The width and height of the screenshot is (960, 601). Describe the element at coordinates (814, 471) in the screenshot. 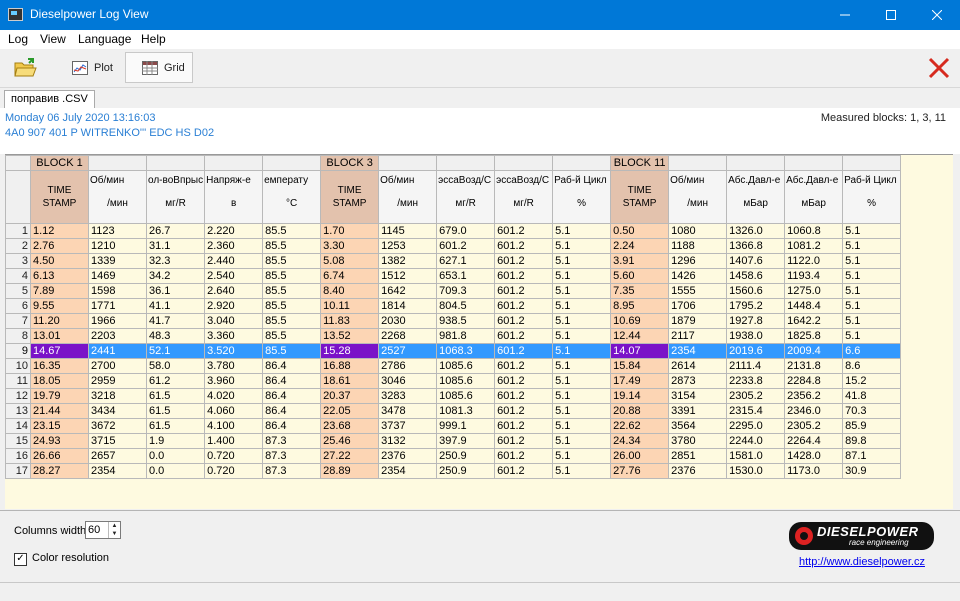

I see `data-cell: 1173.0` at that location.